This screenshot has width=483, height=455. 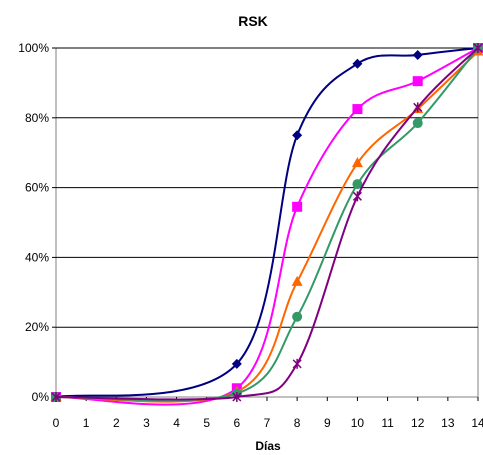 I want to click on x-tick-label: 2, so click(x=116, y=423).